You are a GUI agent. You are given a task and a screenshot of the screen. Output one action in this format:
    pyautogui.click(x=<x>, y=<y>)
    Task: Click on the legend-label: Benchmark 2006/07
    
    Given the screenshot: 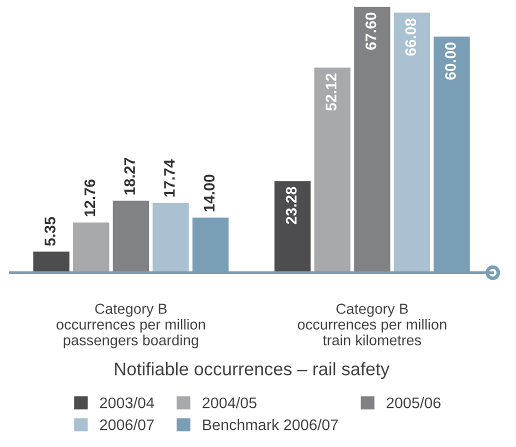 What is the action you would take?
    pyautogui.click(x=270, y=424)
    